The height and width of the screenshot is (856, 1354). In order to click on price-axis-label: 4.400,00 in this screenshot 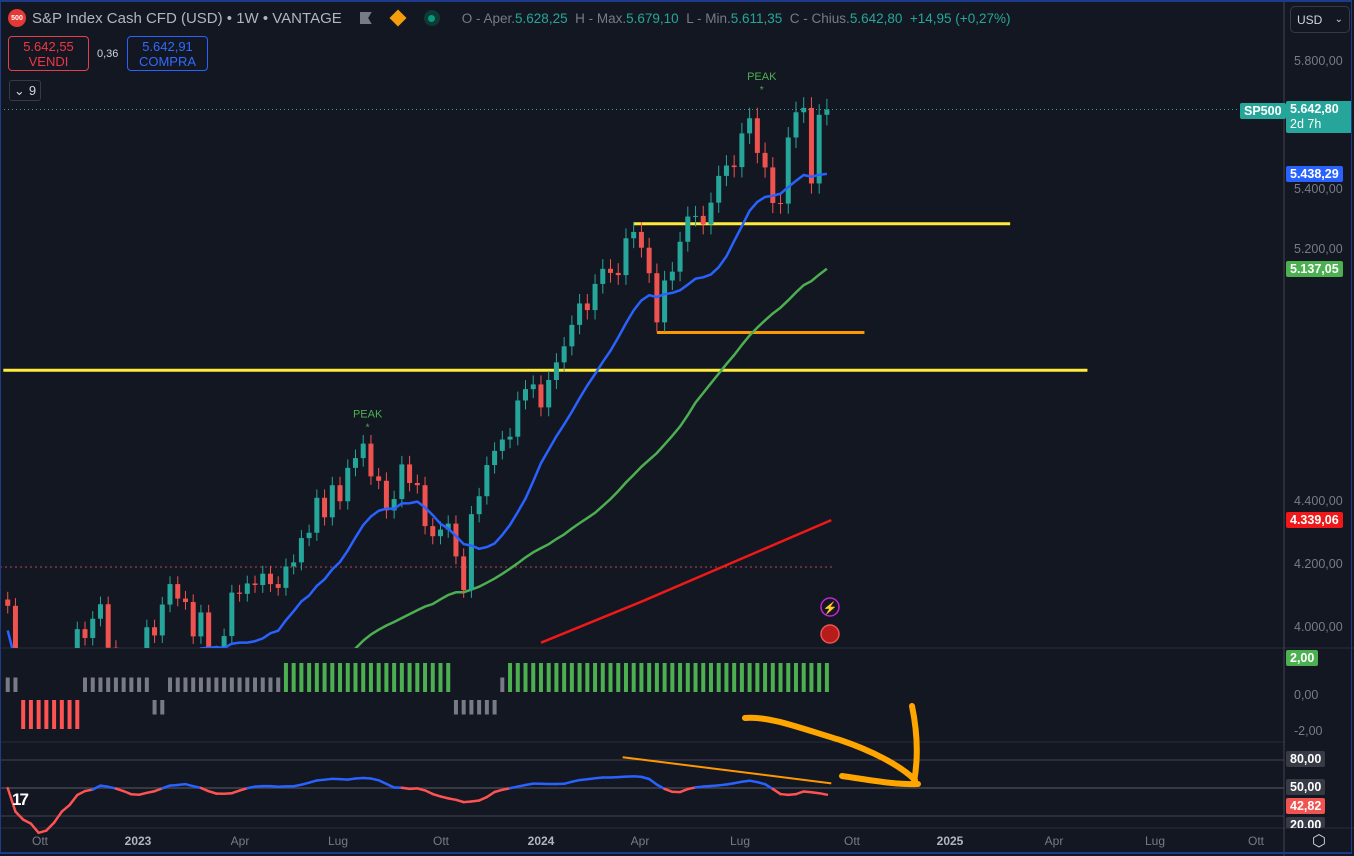, I will do `click(1318, 501)`.